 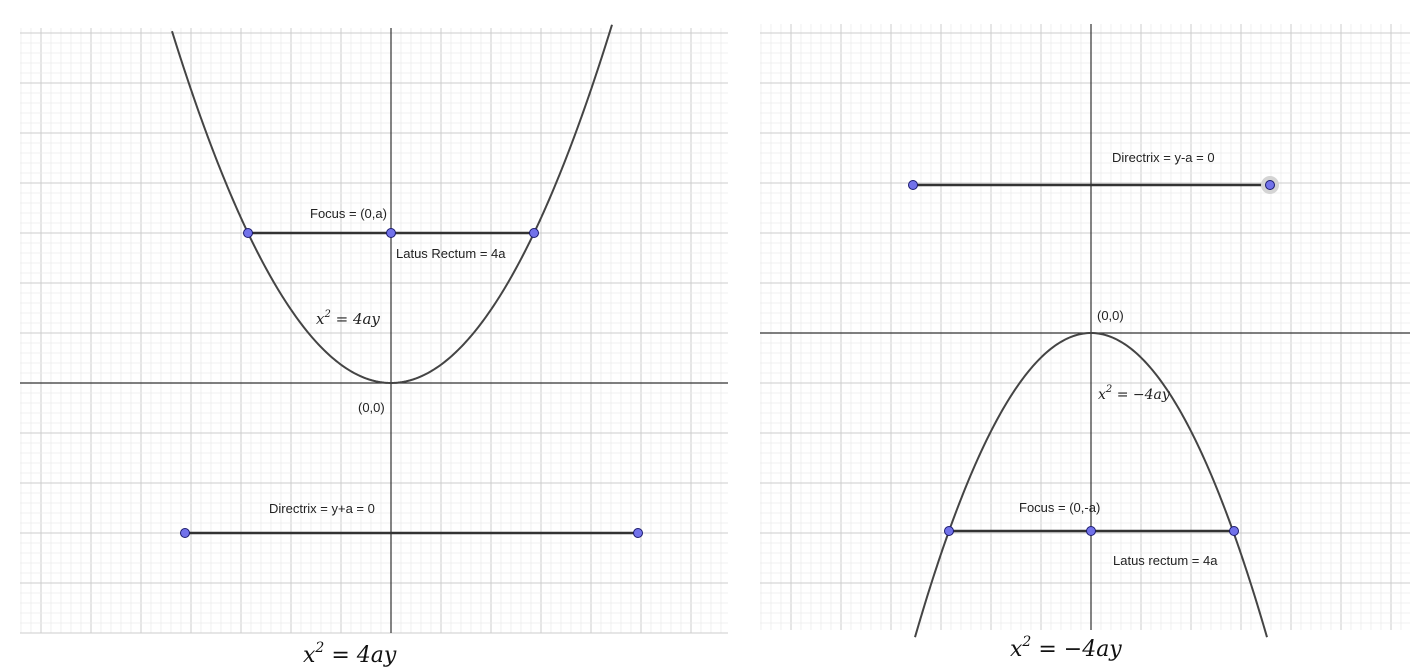 I want to click on right-directrix-left-point, so click(x=913, y=185).